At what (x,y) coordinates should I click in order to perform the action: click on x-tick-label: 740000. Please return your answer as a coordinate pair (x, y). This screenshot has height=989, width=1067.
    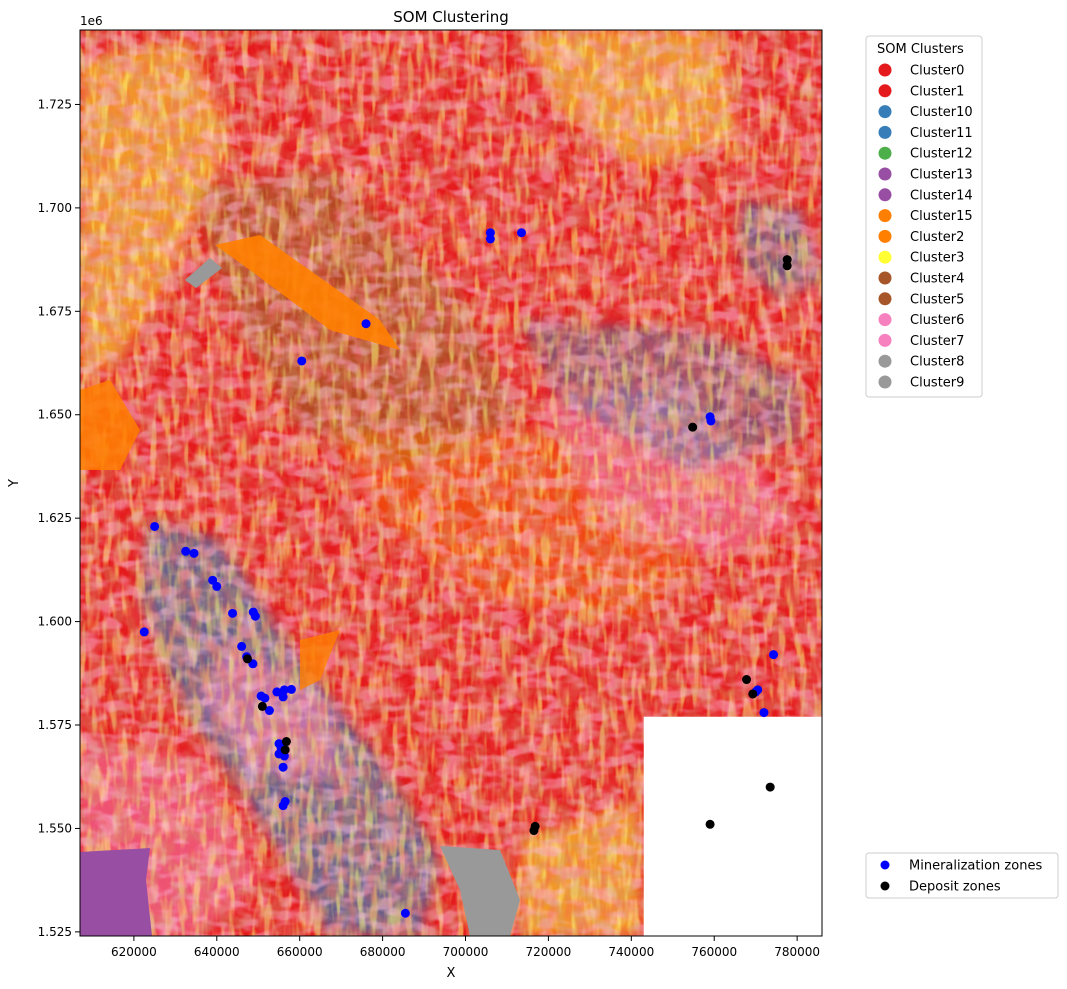
    Looking at the image, I should click on (631, 952).